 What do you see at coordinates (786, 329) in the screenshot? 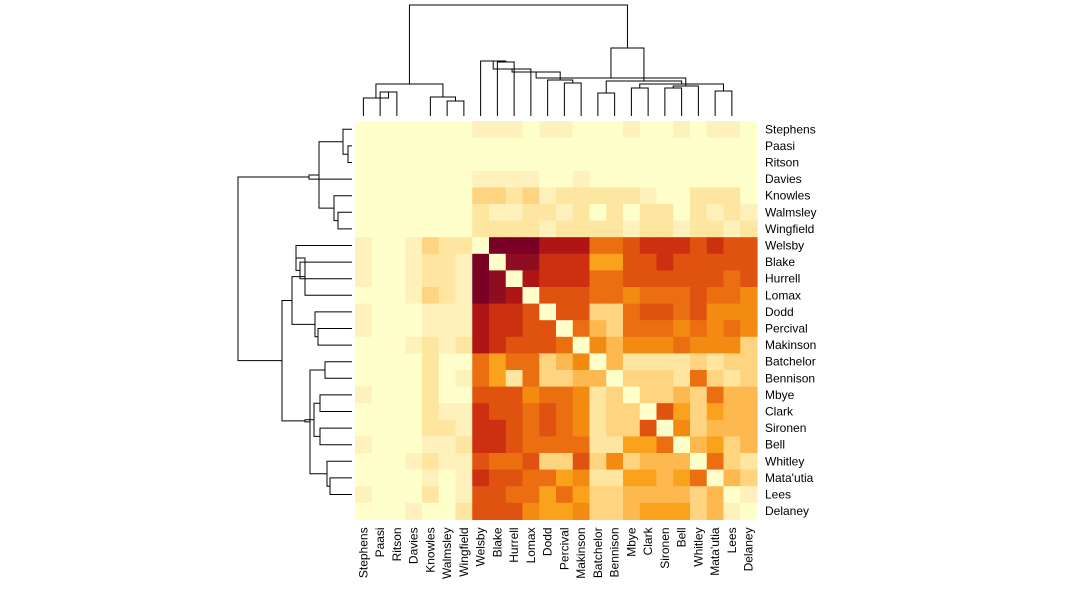
I see `row-label: Percival` at bounding box center [786, 329].